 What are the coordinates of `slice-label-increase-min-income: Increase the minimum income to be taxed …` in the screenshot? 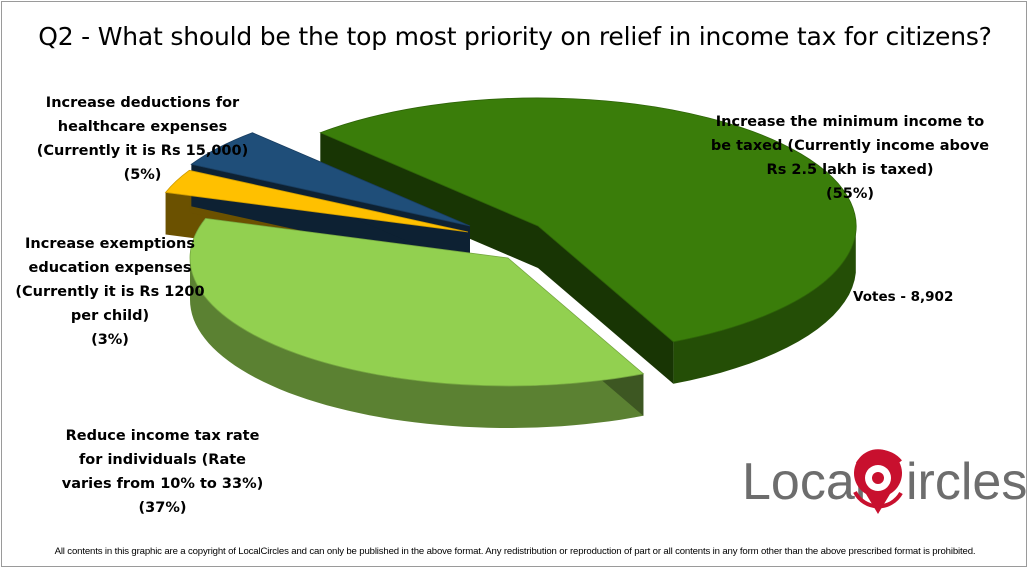 It's located at (850, 158).